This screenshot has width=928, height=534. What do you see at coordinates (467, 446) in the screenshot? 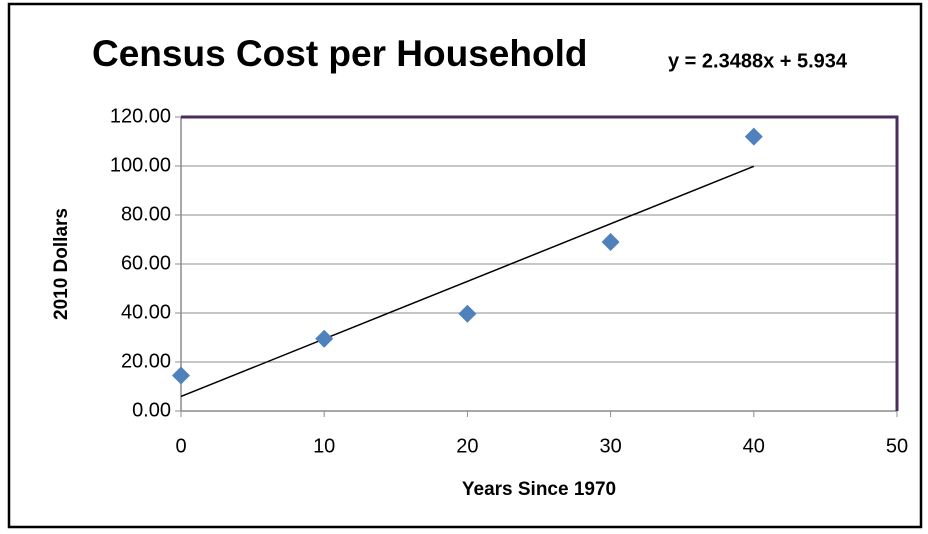
I see `x-tick-label: 20` at bounding box center [467, 446].